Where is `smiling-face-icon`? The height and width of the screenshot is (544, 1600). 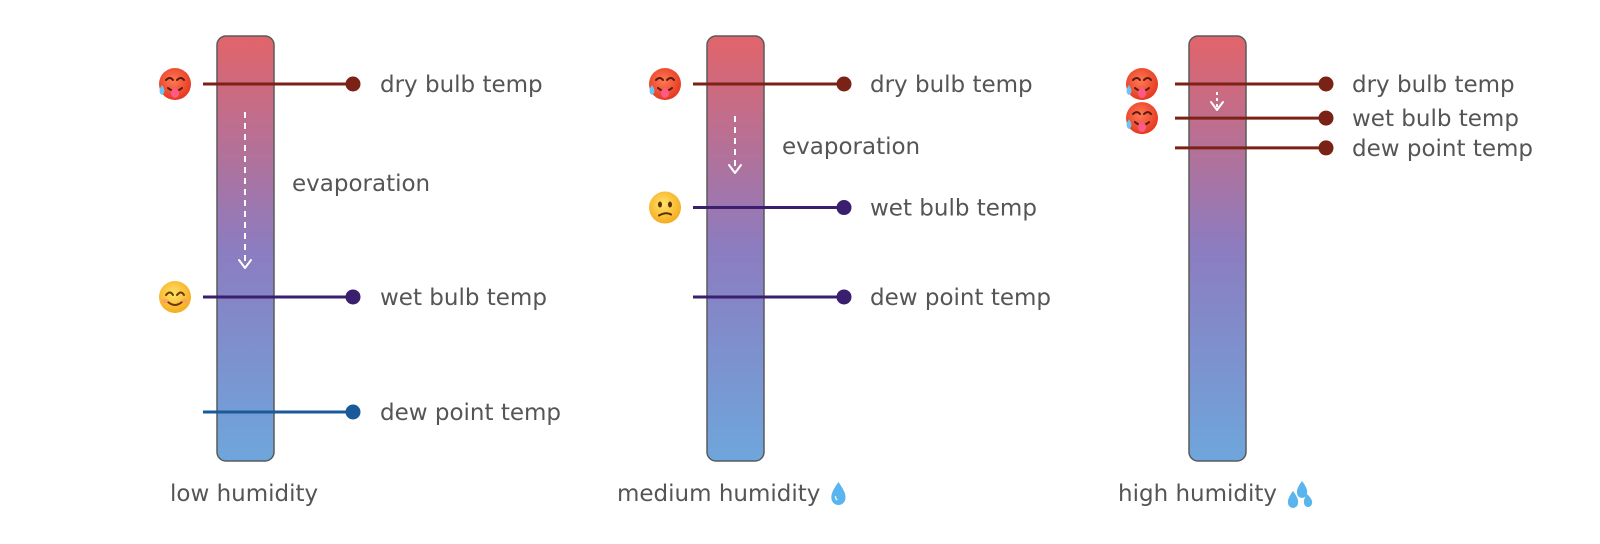 smiling-face-icon is located at coordinates (175, 296).